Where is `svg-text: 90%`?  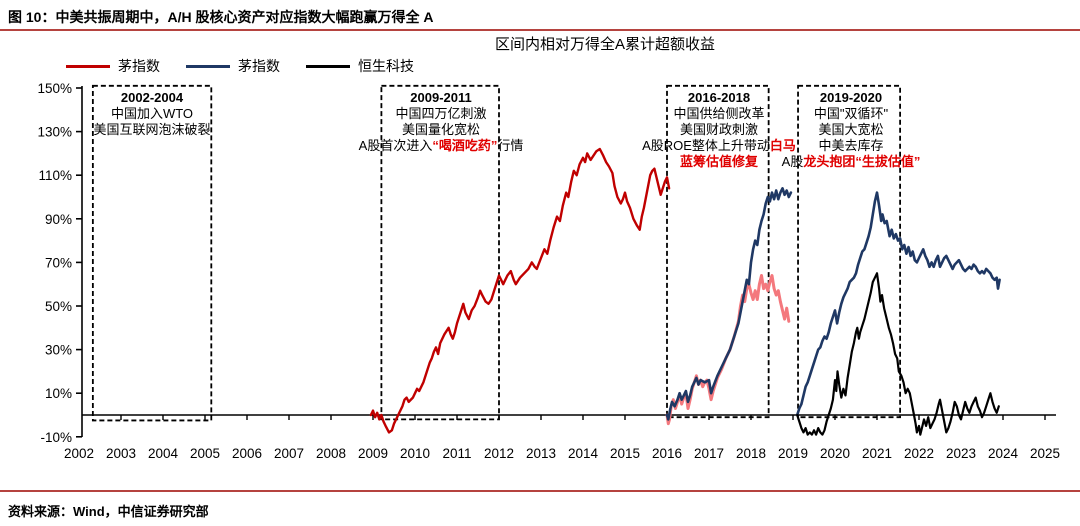
svg-text: 90% is located at coordinates (58, 219).